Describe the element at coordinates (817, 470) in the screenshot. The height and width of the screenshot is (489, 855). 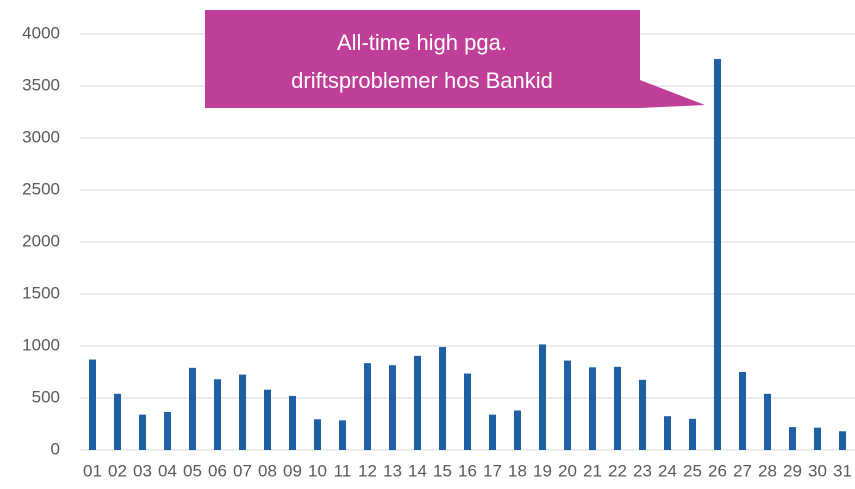
I see `x-tick-label: 30` at that location.